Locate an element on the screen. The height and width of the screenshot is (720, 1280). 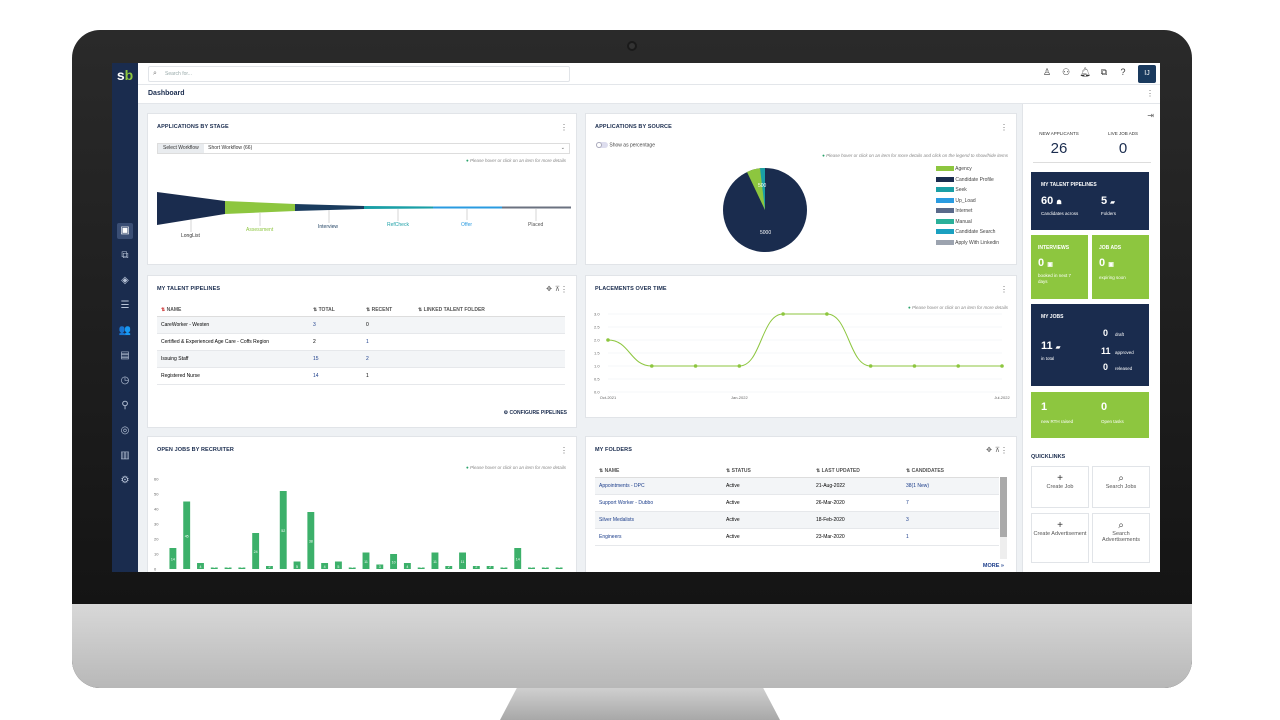
funnel-stage-offer is located at coordinates (467, 207).